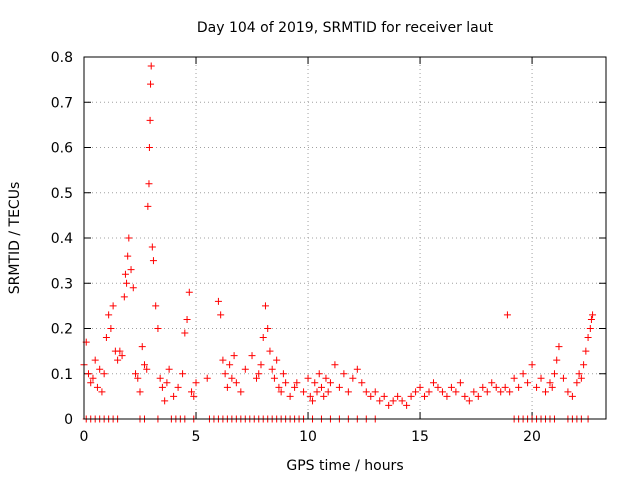  I want to click on x-tick-label: 15, so click(420, 437).